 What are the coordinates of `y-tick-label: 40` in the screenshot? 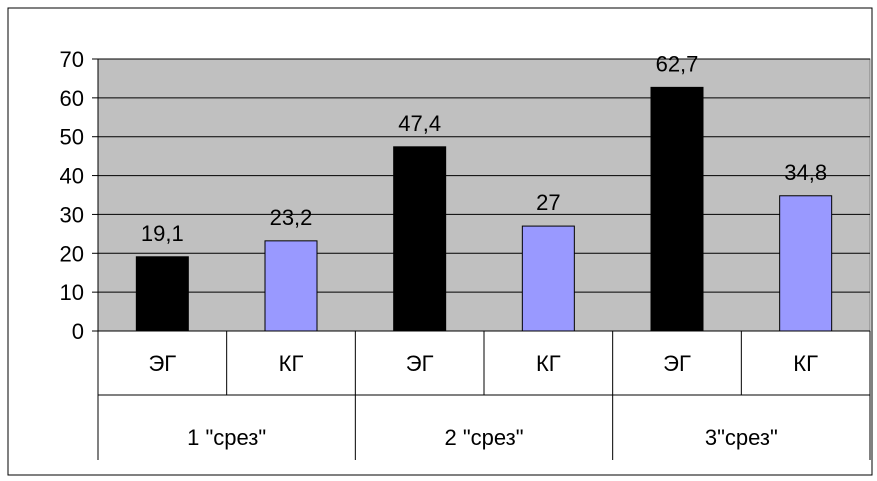 It's located at (72, 176).